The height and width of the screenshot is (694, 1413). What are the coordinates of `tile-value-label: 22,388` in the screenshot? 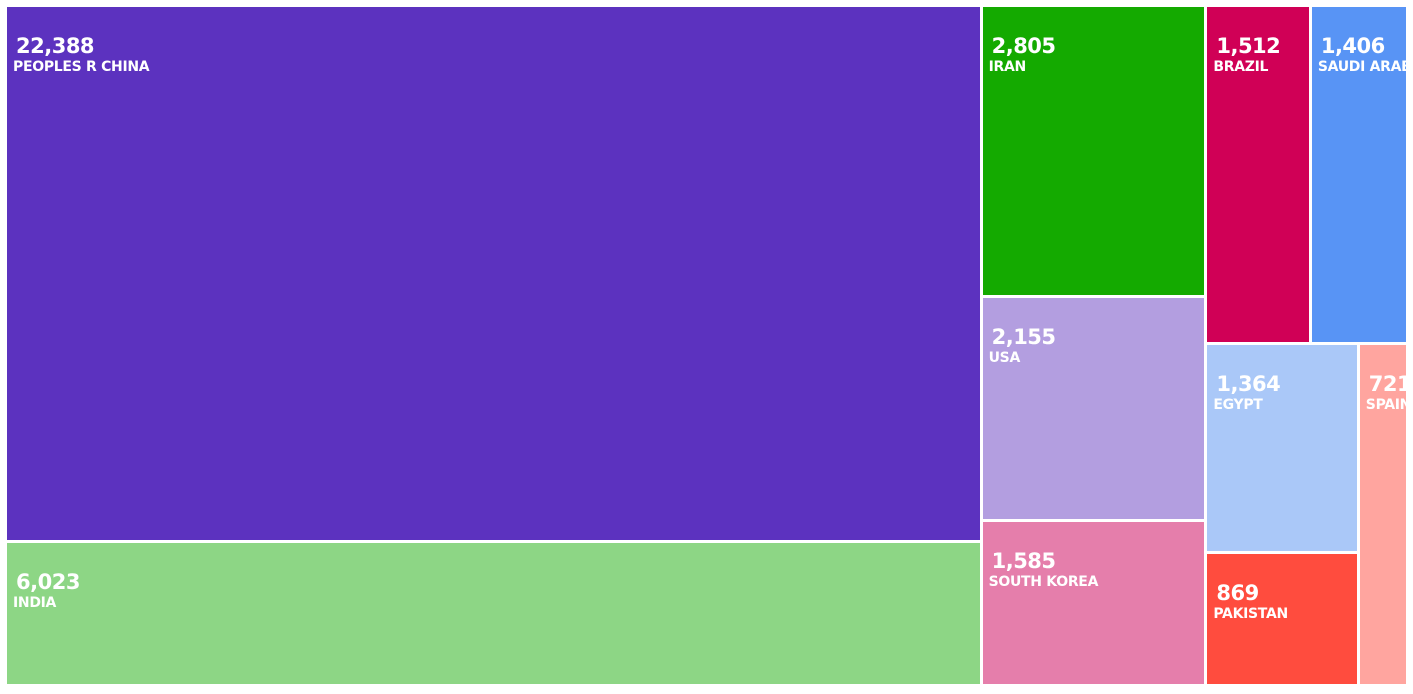 It's located at (55, 46).